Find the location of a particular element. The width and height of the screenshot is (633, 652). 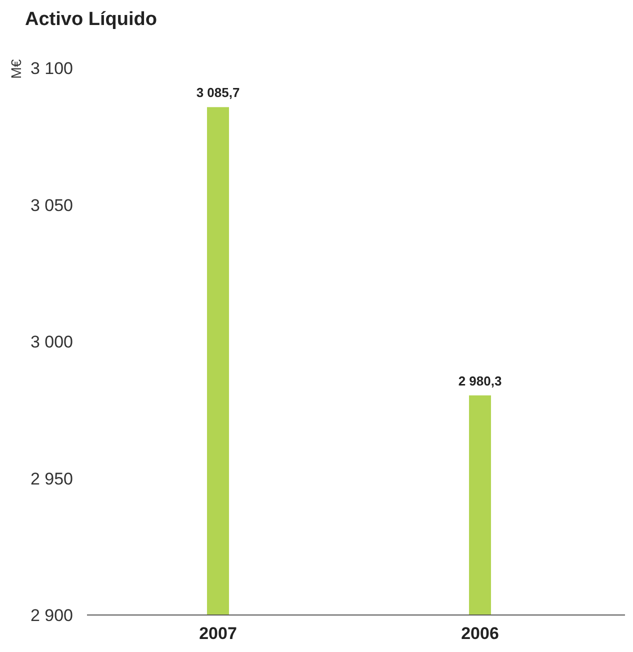

y-tick-label: 2 950 is located at coordinates (51, 478).